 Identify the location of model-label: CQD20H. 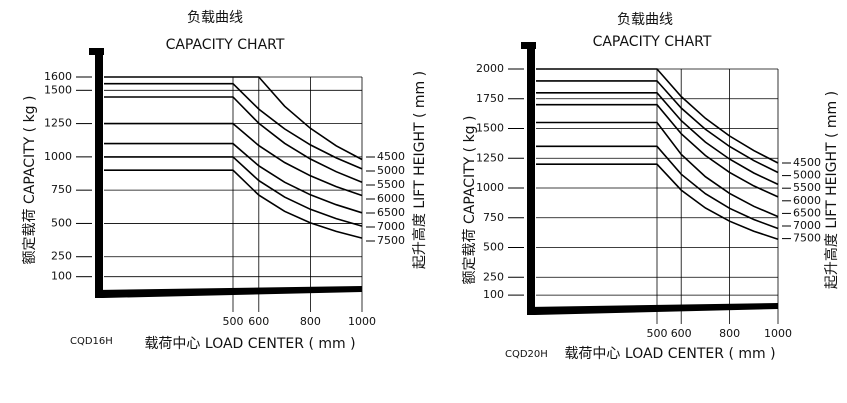
(526, 354).